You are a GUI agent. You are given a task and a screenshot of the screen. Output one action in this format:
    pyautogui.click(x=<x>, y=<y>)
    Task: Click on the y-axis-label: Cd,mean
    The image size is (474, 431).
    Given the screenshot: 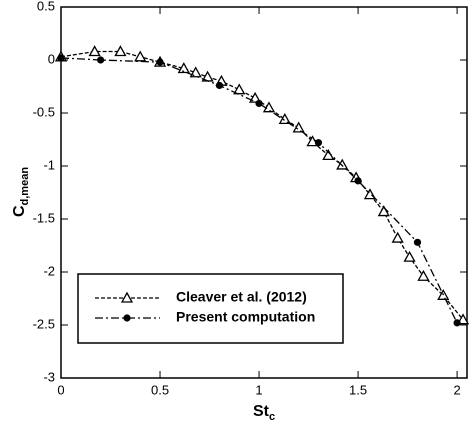 What is the action you would take?
    pyautogui.click(x=21, y=192)
    